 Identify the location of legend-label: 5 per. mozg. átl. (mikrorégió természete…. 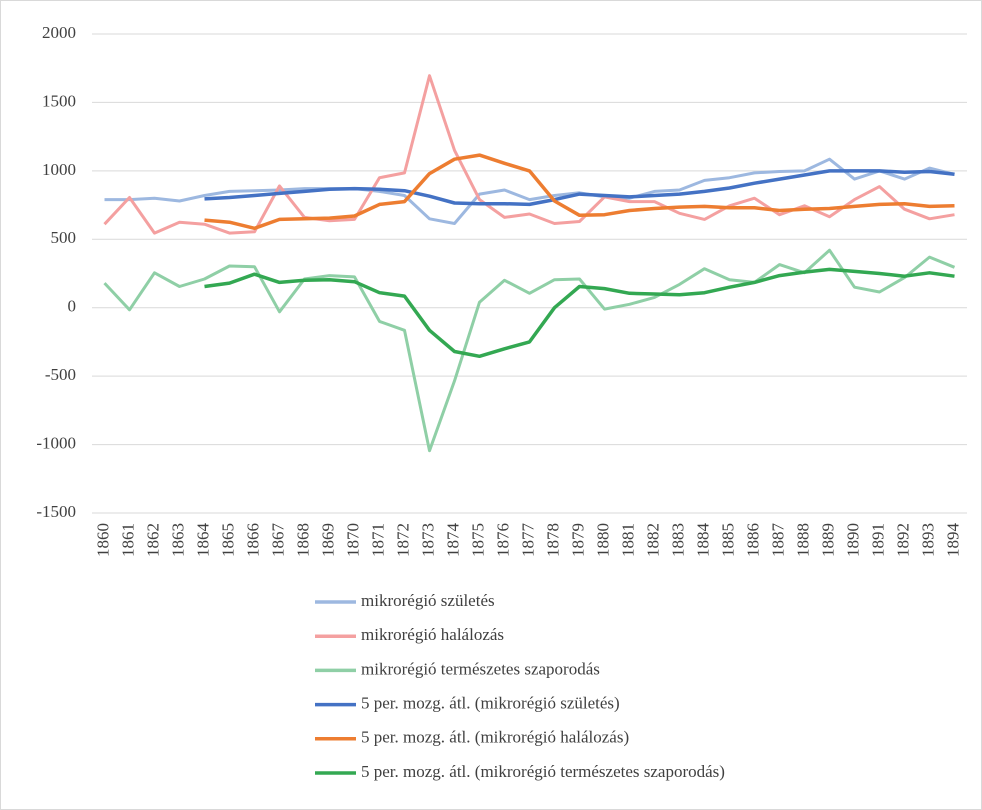
(543, 771).